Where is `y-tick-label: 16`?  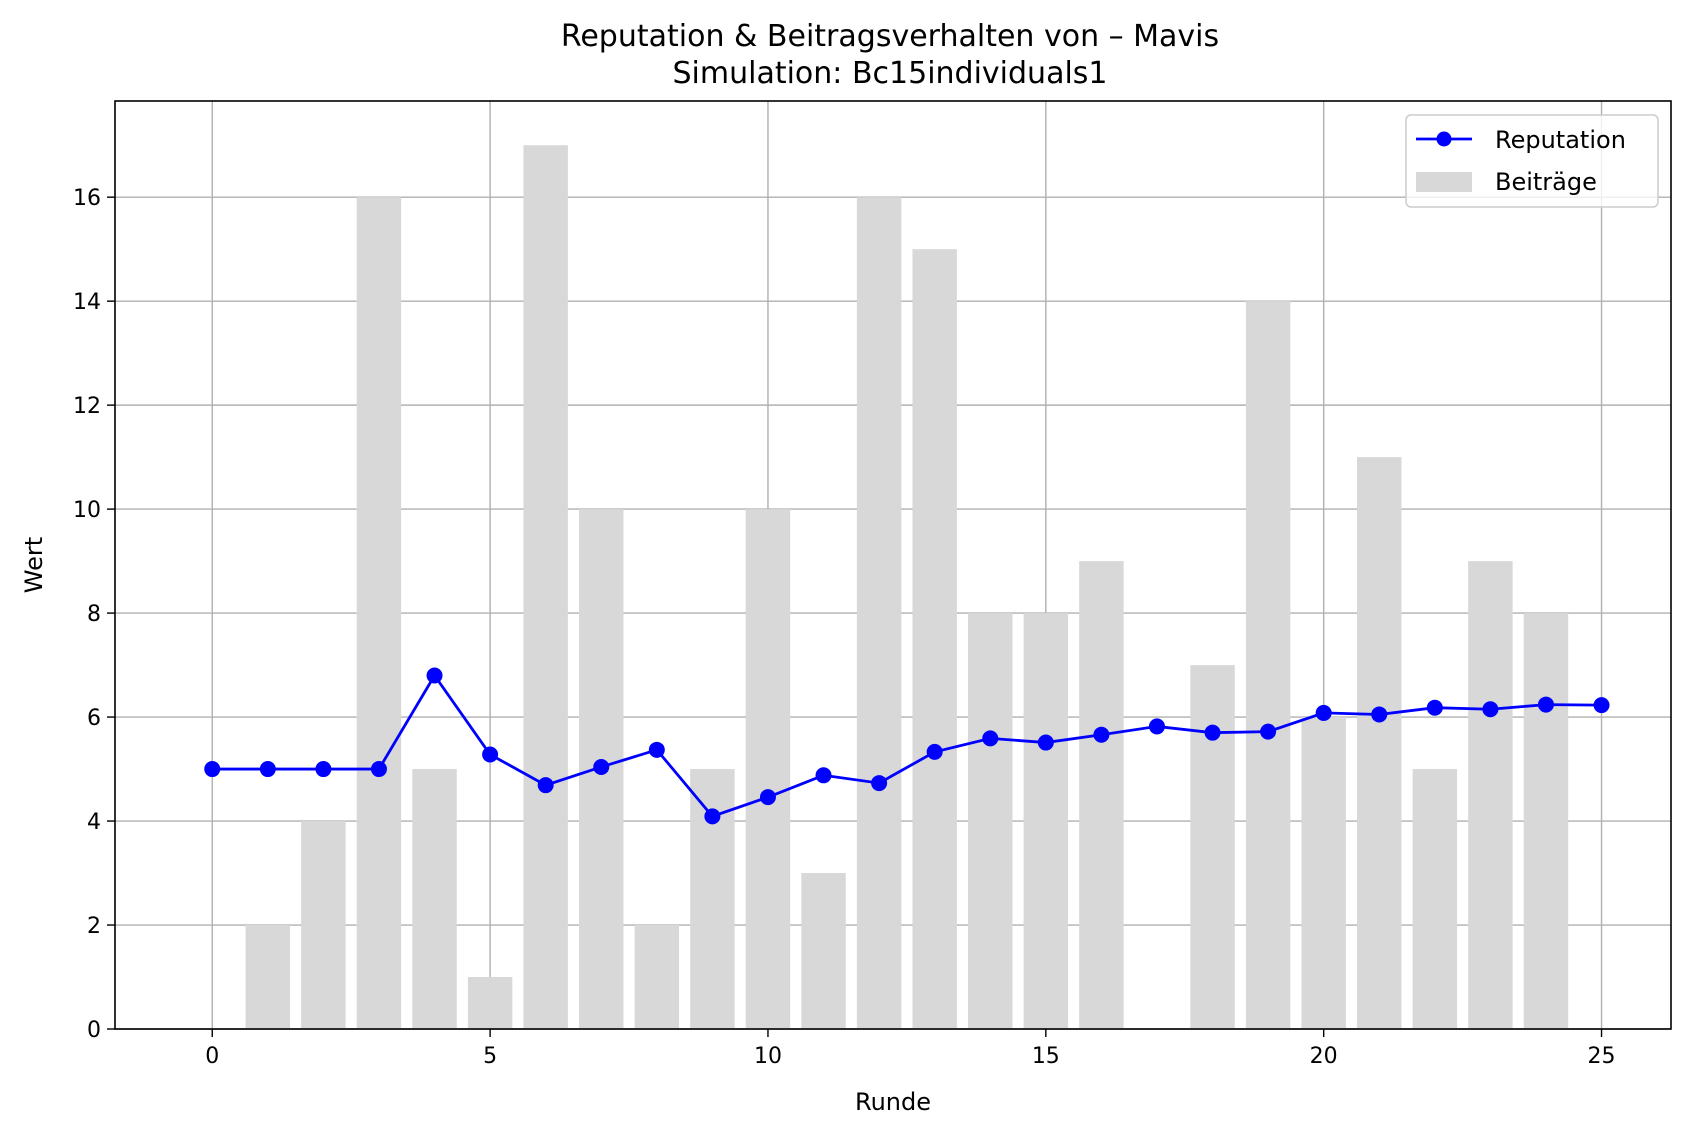 y-tick-label: 16 is located at coordinates (87, 198).